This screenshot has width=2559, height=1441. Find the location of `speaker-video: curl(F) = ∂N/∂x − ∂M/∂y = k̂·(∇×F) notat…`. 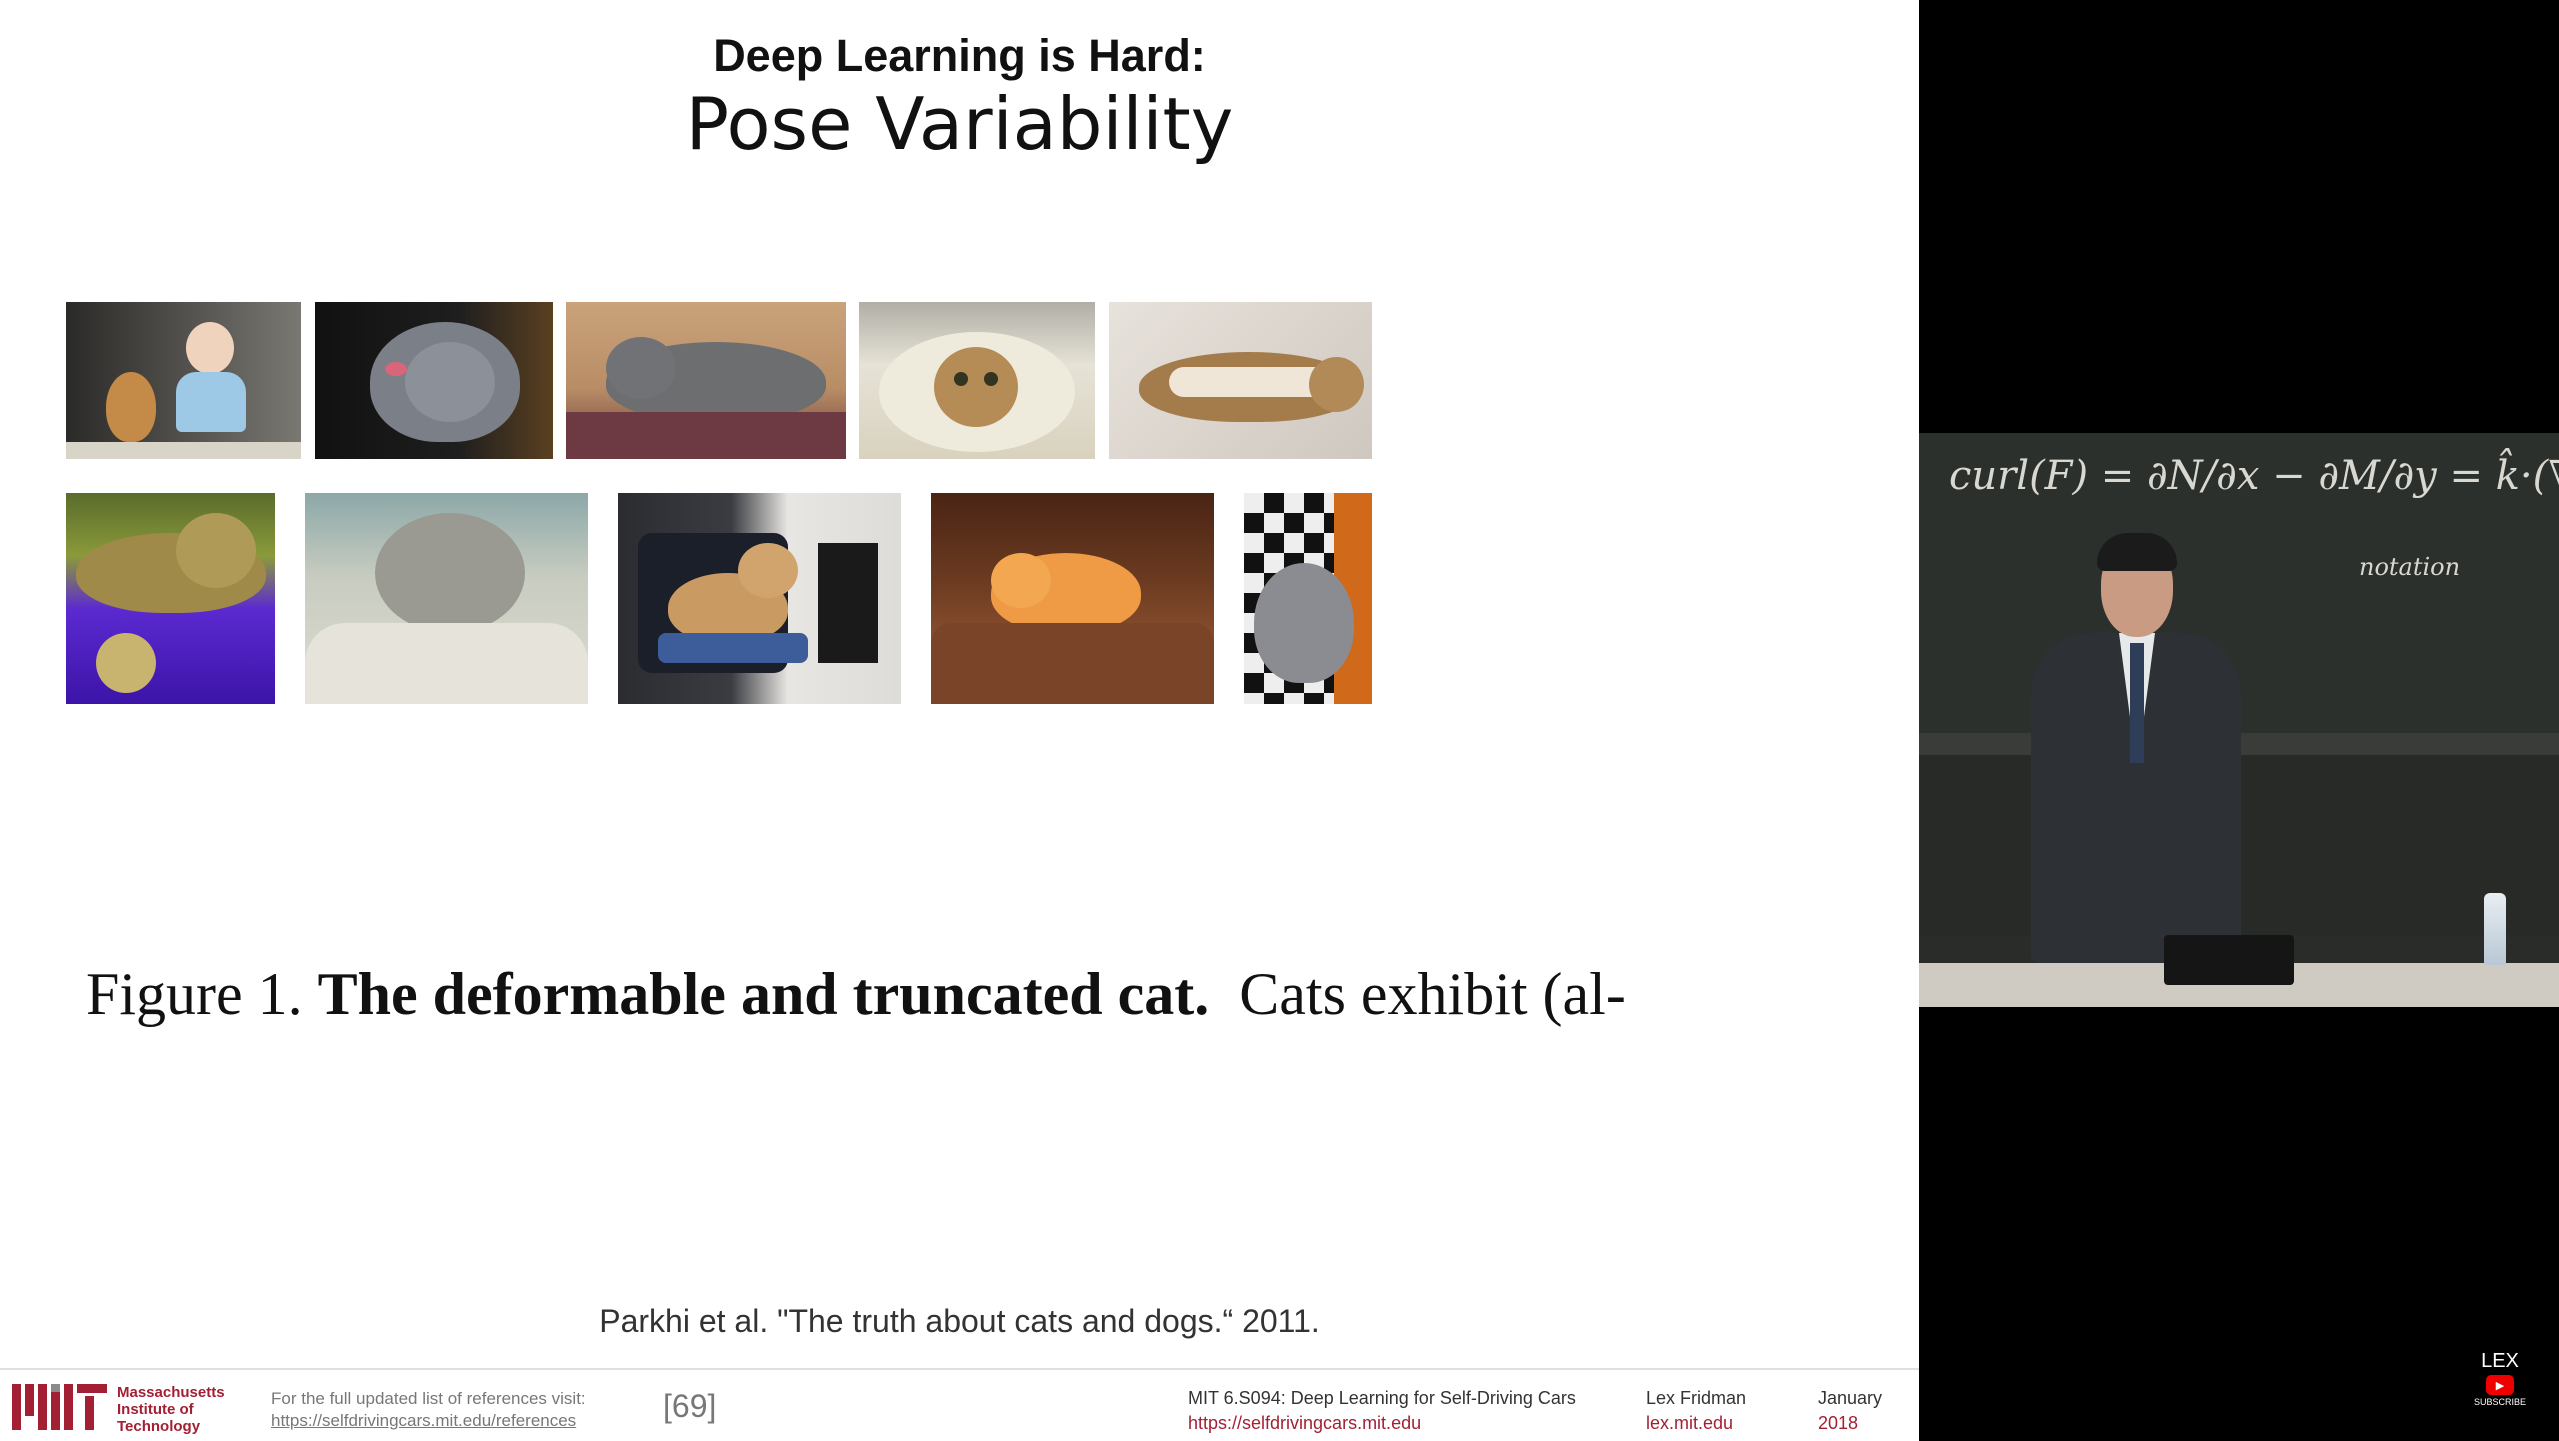

speaker-video: curl(F) = ∂N/∂x − ∂M/∂y = k̂·(∇×F) notat… is located at coordinates (2239, 720).